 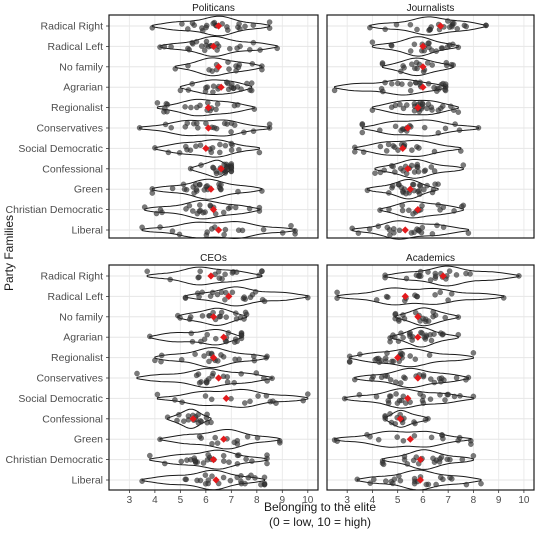 I want to click on category-label: Radical Left, so click(x=76, y=47).